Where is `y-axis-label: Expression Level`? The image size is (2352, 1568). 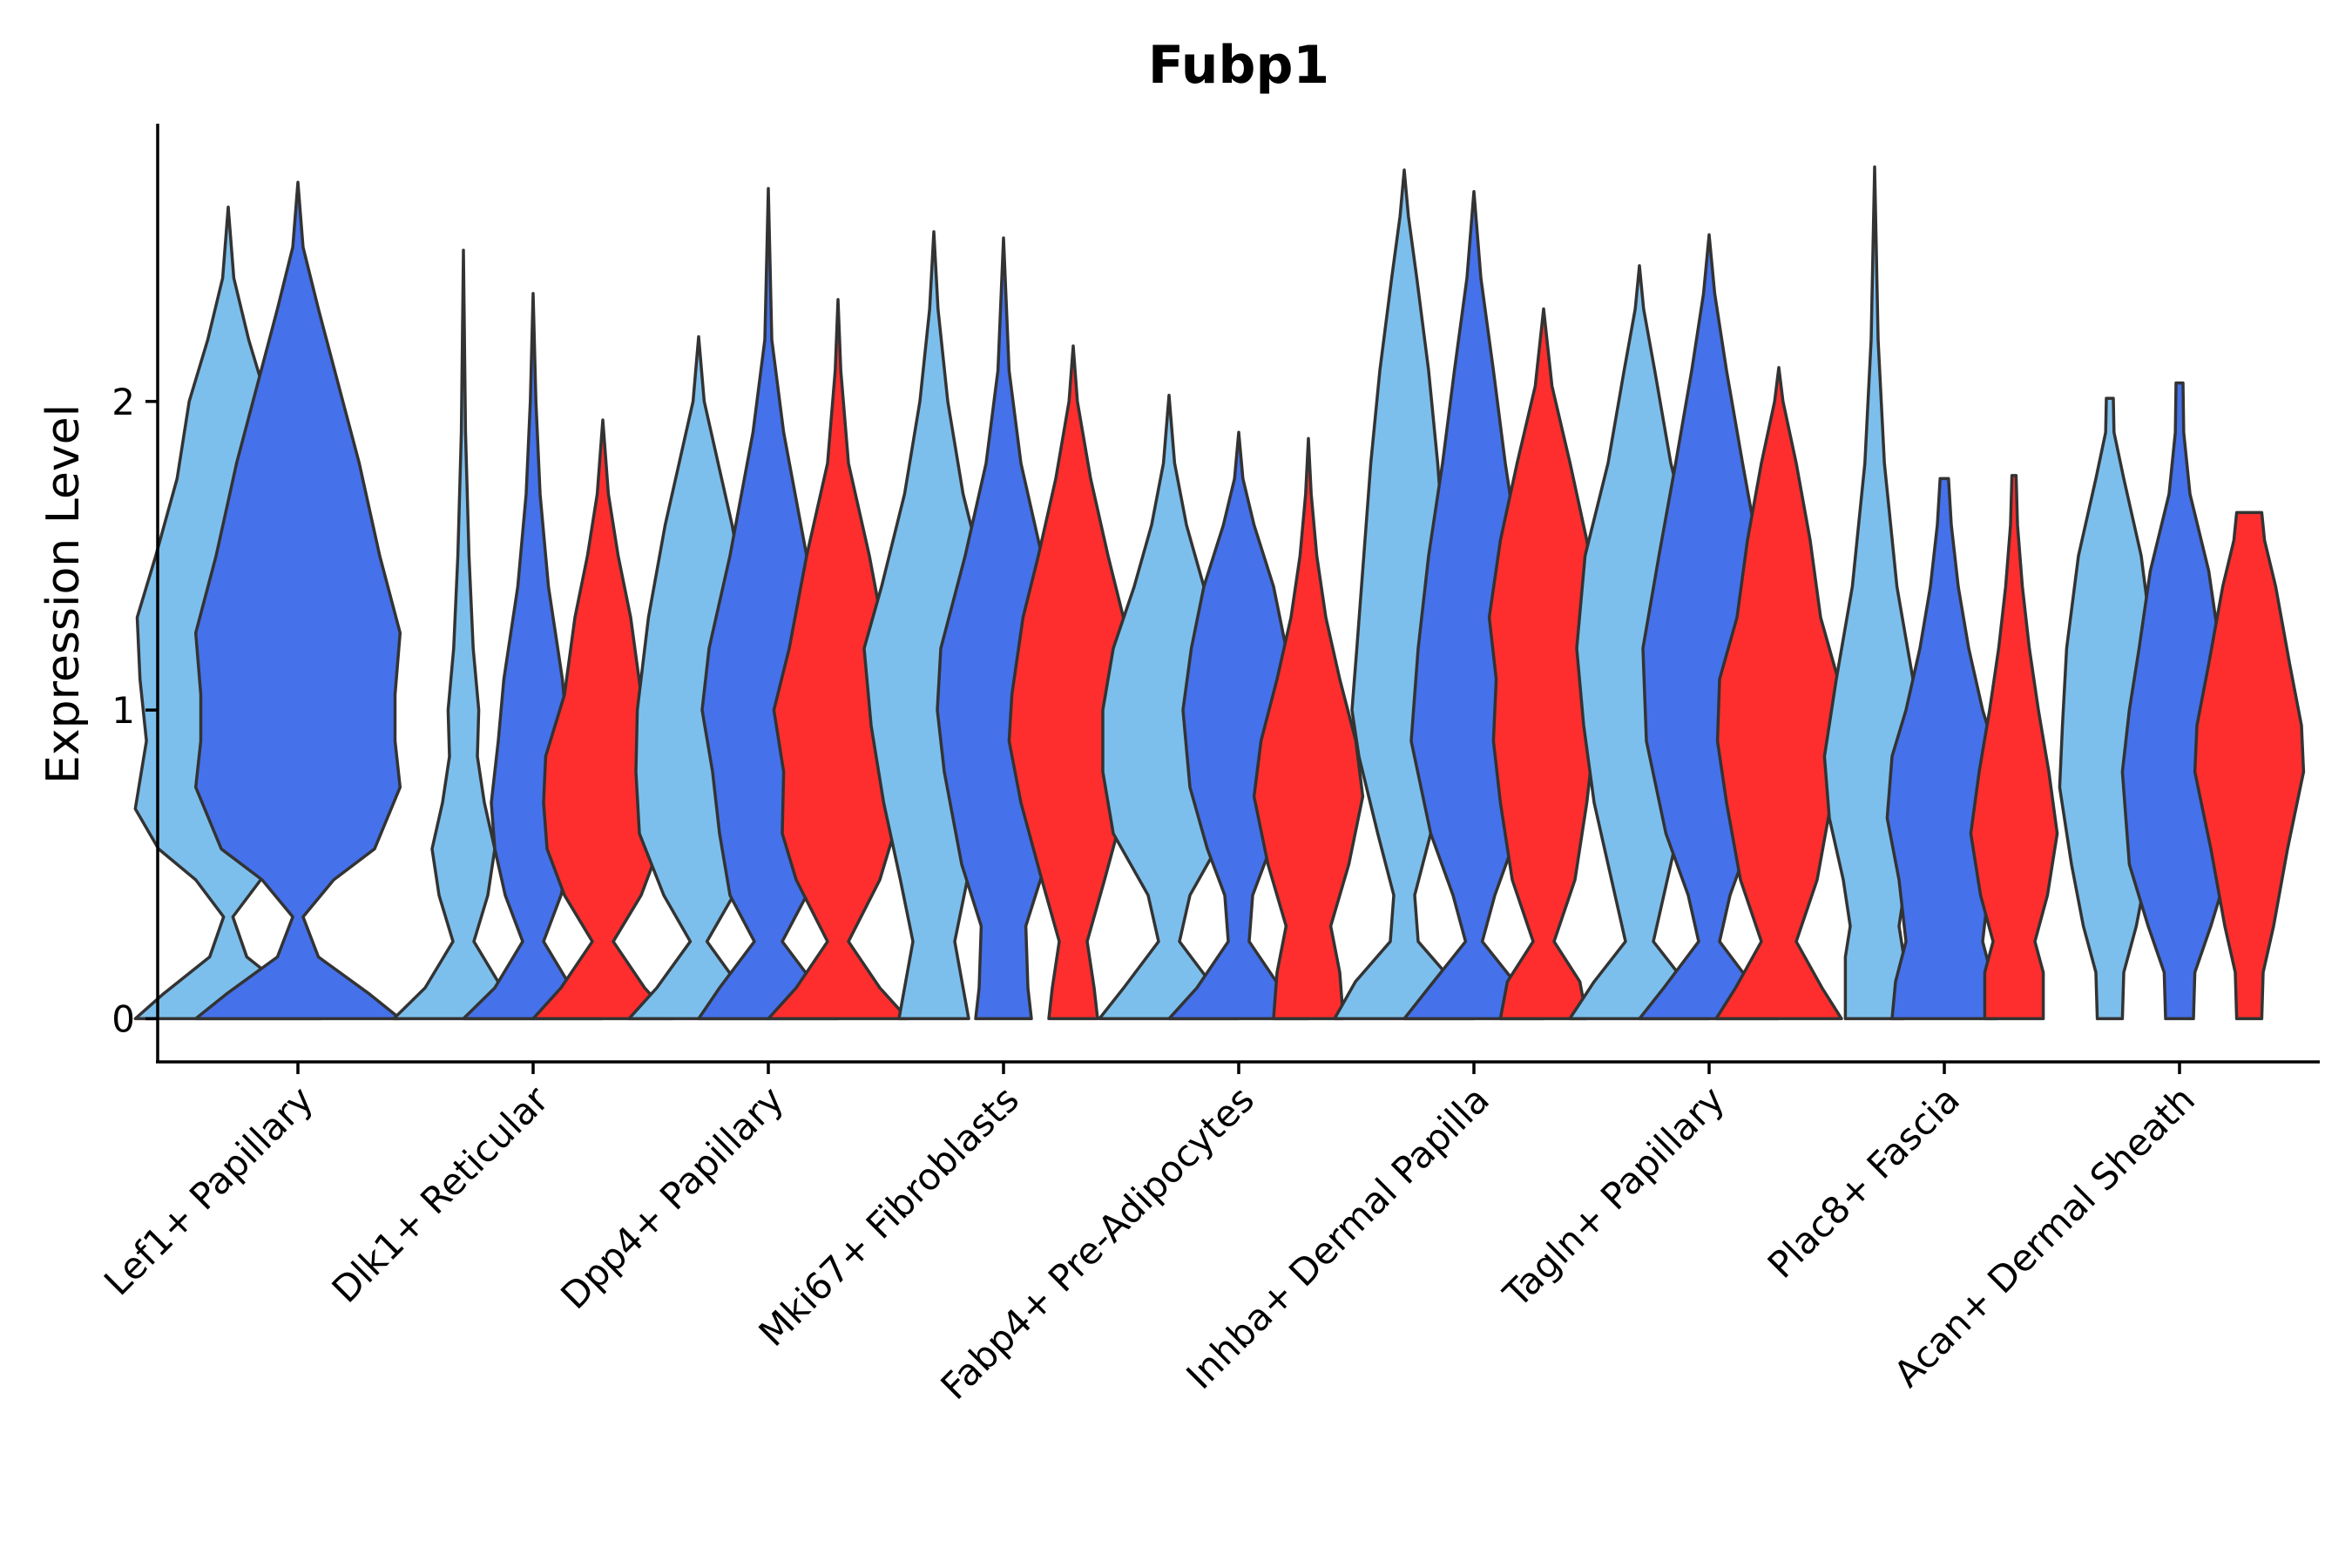 y-axis-label: Expression Level is located at coordinates (64, 594).